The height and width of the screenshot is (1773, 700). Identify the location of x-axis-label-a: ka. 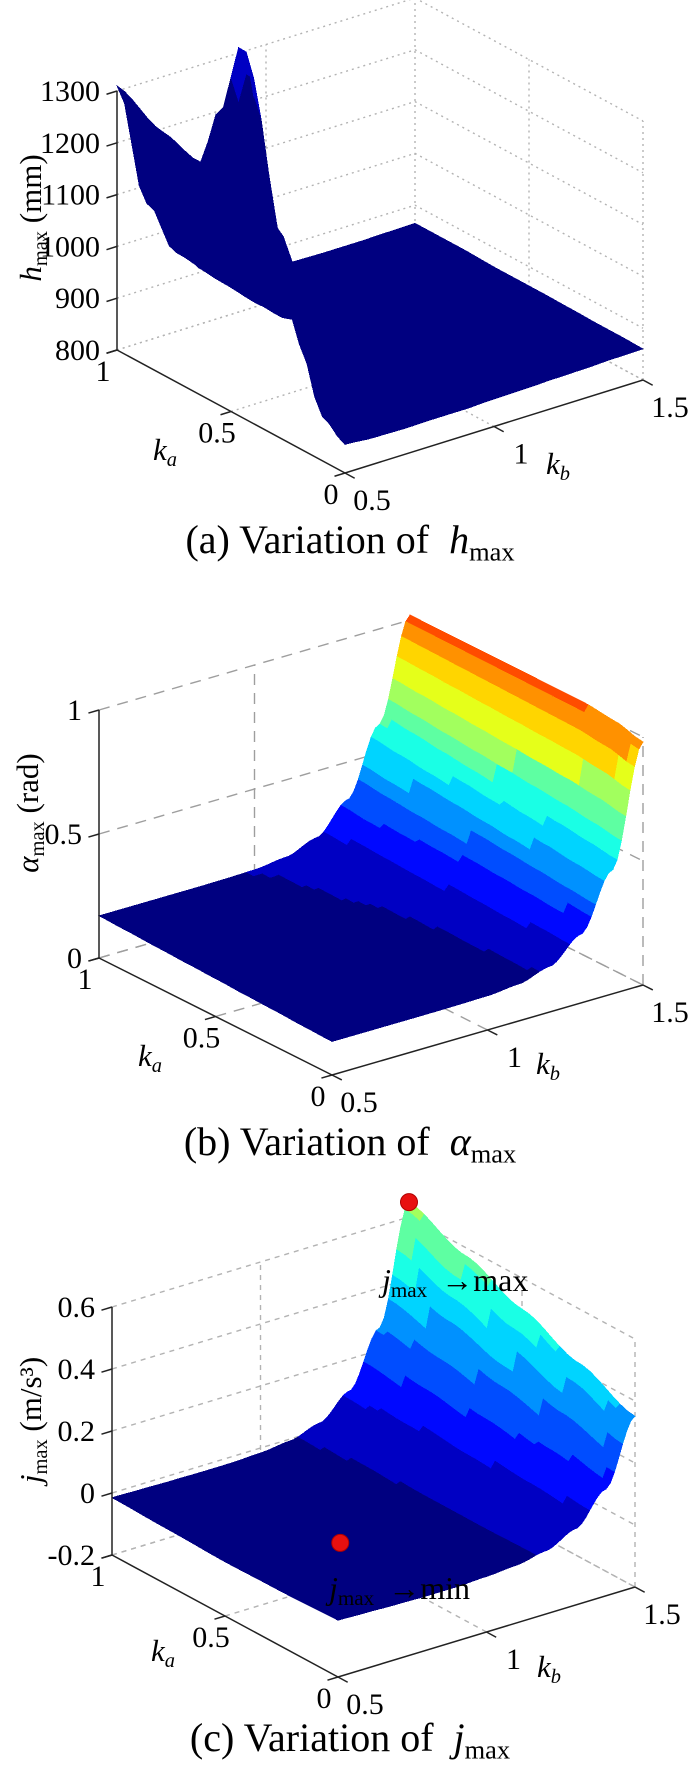
(165, 451).